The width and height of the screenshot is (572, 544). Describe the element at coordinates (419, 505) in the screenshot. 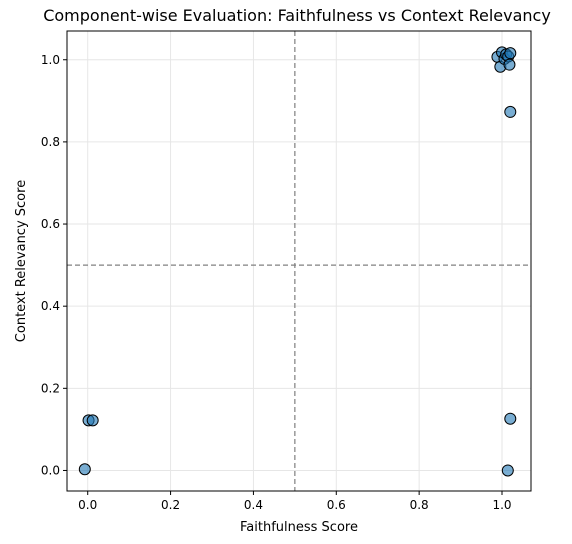

I see `x-tick-label: 0.8` at that location.